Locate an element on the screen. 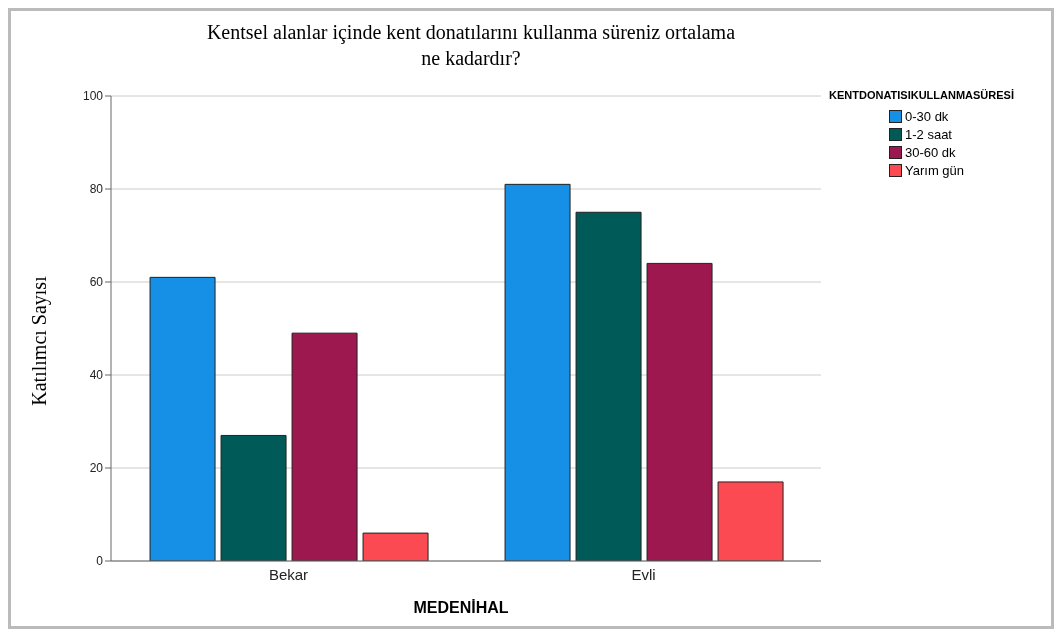 This screenshot has width=1058, height=637. chart-title: Kentsel alanlar içinde kent donatılarını kullanma süreniz ortalama ne kadardır? is located at coordinates (471, 45).